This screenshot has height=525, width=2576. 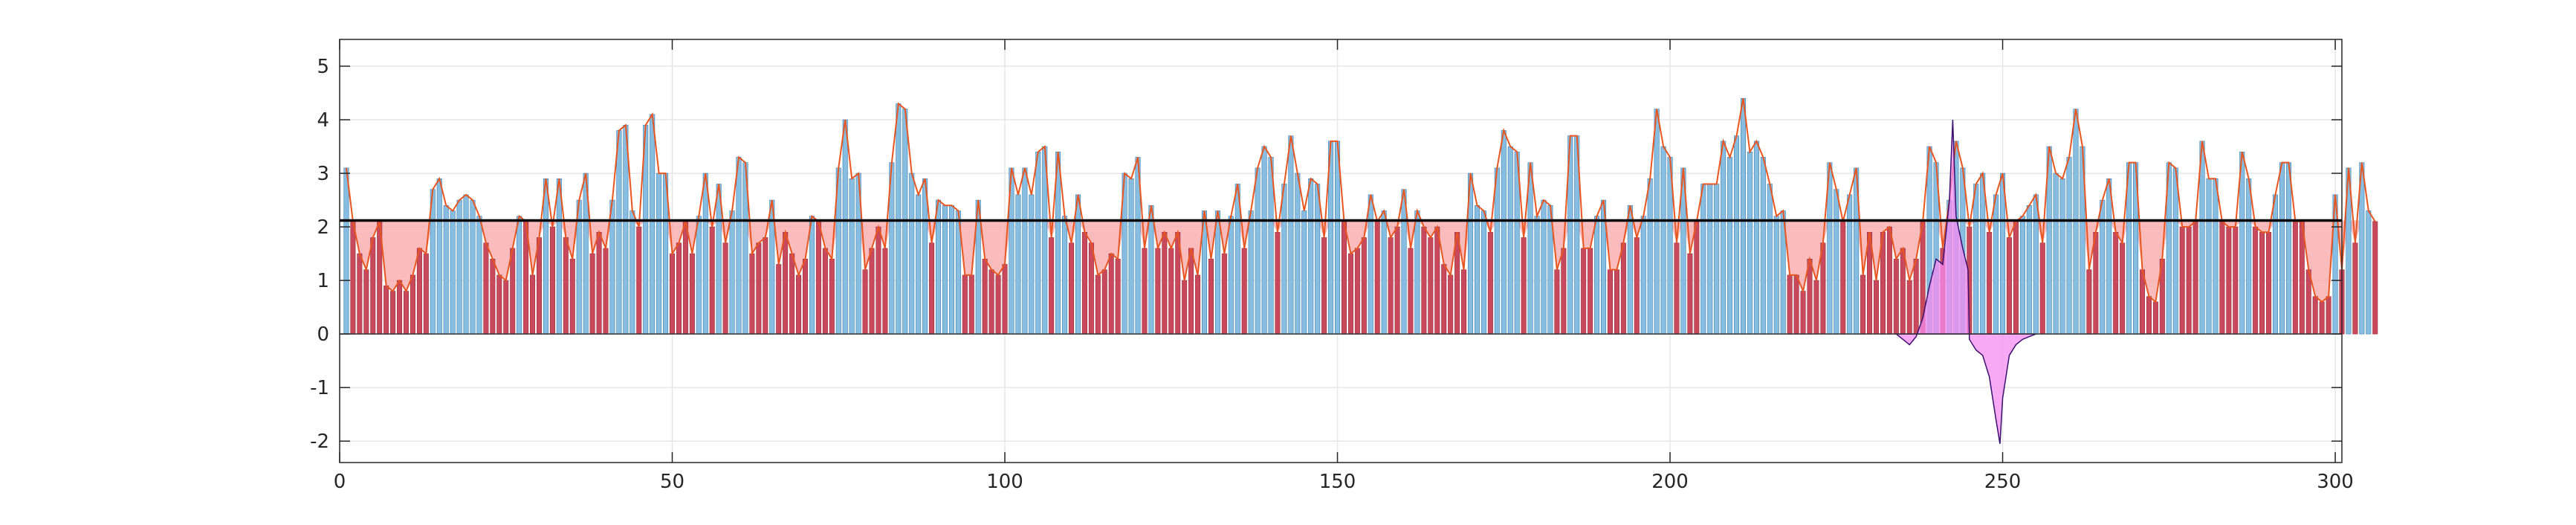 I want to click on y-tick-label: 2, so click(x=323, y=227).